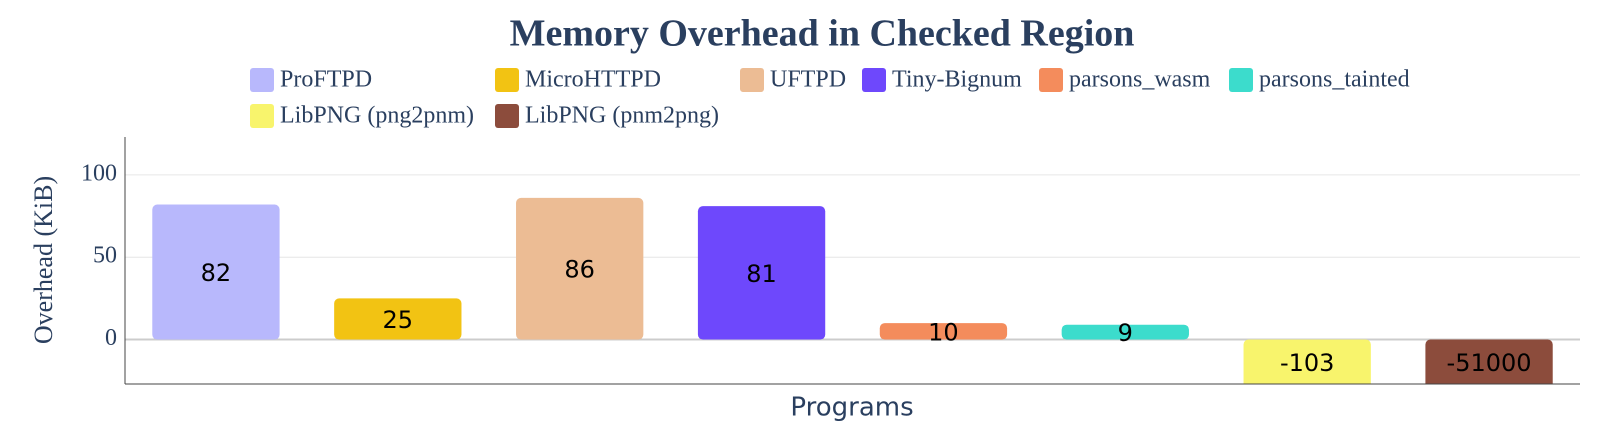  Describe the element at coordinates (326, 80) in the screenshot. I see `legend-label: ProFTPD` at that location.